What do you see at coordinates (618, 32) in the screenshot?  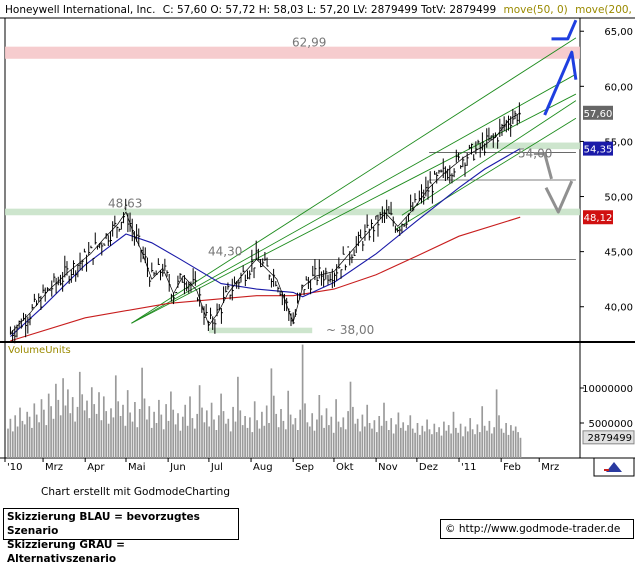 I see `y-tick-label: 65,00` at bounding box center [618, 32].